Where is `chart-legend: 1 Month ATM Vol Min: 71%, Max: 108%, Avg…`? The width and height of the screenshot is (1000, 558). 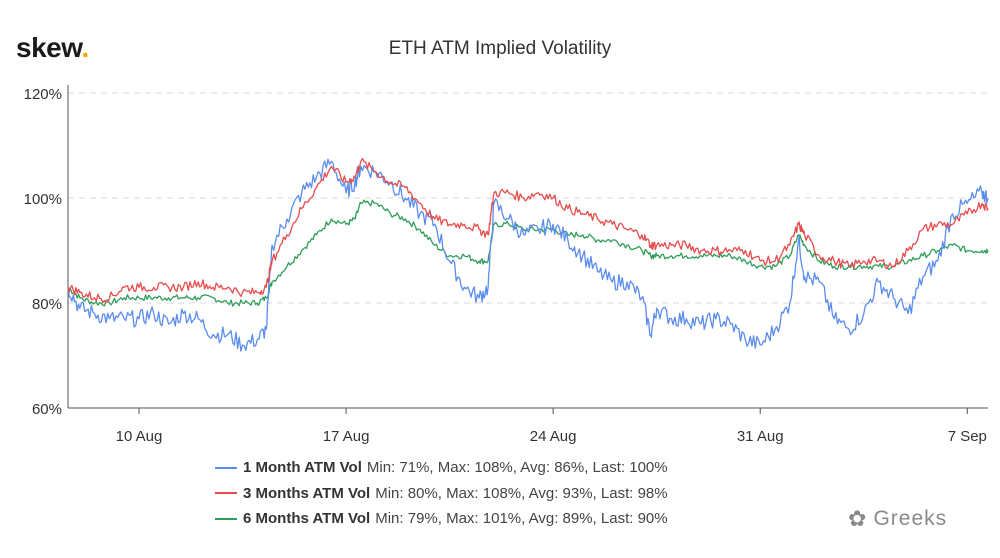
chart-legend: 1 Month ATM Vol Min: 71%, Max: 108%, Avg… is located at coordinates (441, 493).